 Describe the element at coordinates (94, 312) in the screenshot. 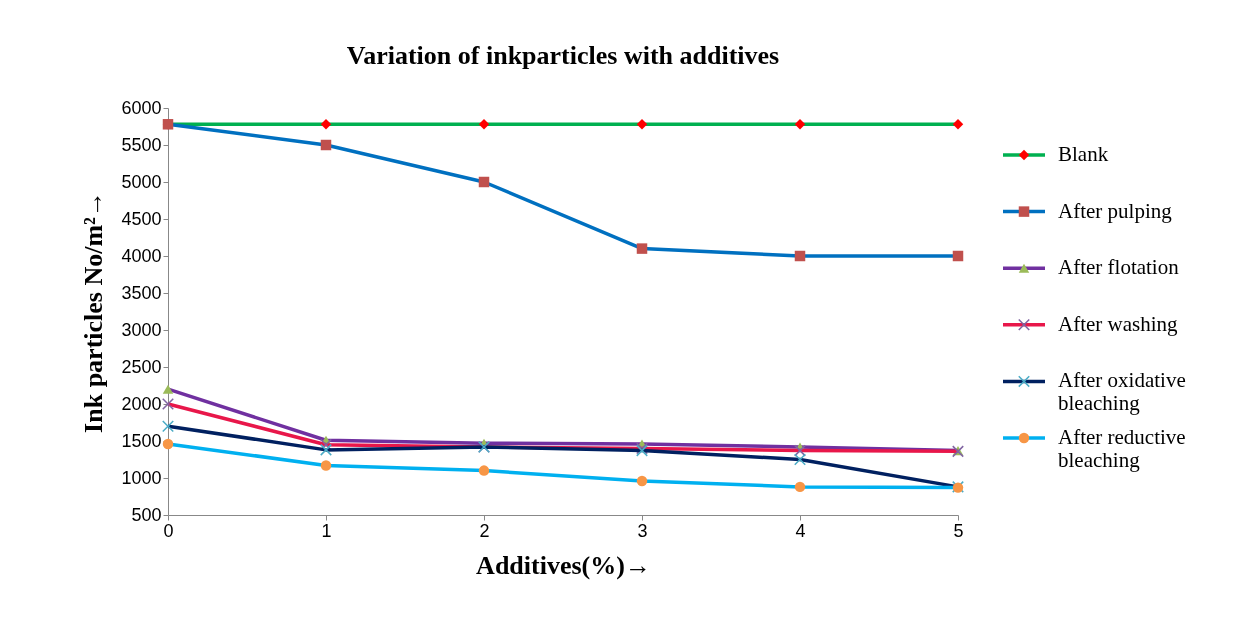

I see `y-axis-title: Ink particles No/m²→` at that location.